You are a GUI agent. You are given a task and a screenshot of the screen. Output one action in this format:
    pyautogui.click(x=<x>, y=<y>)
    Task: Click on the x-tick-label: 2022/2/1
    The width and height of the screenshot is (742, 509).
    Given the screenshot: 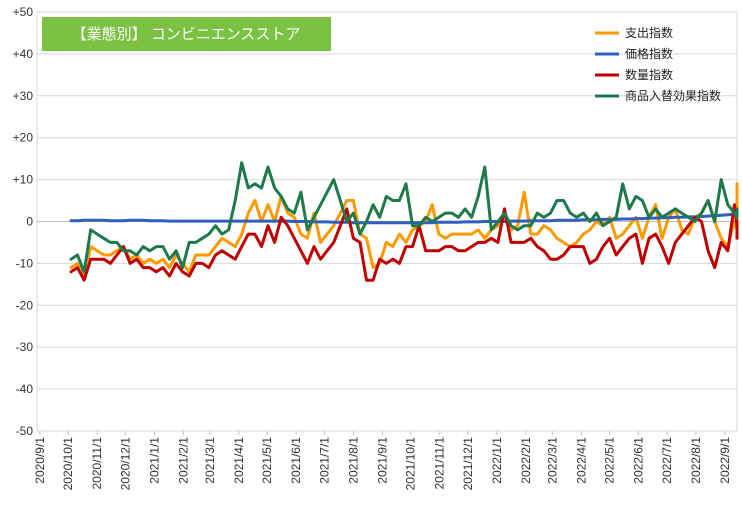 What is the action you would take?
    pyautogui.click(x=526, y=460)
    